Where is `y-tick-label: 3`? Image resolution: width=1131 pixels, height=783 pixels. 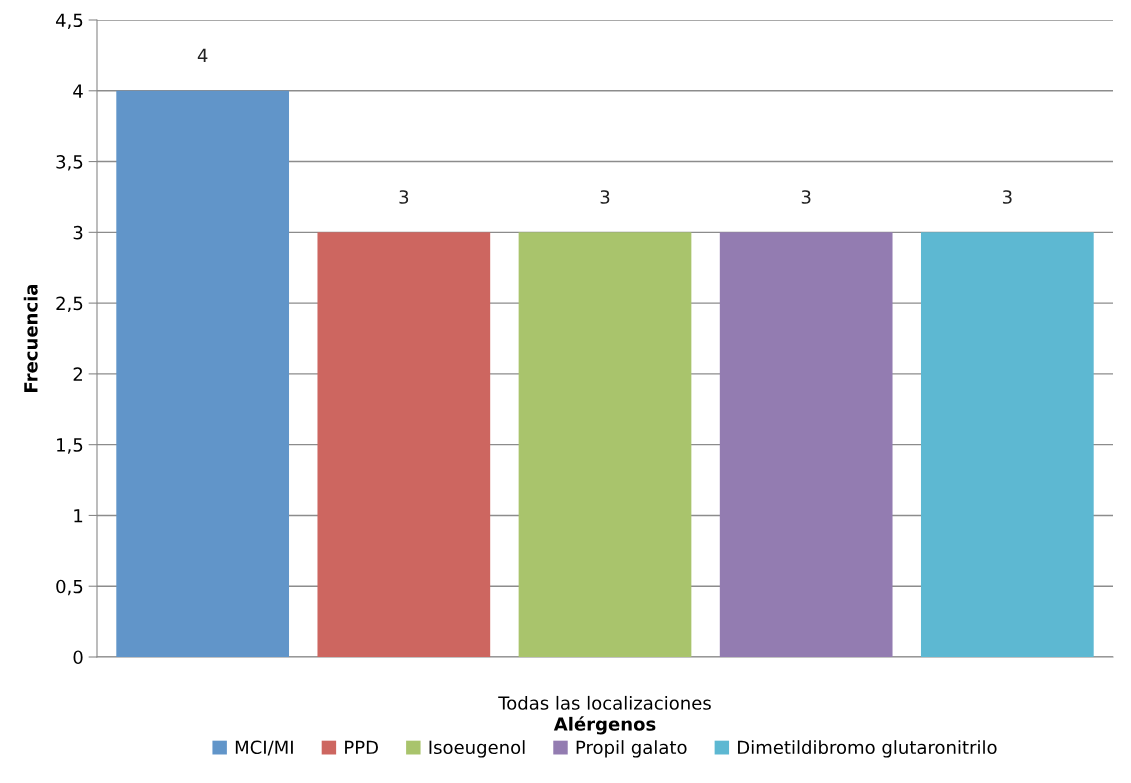 y-tick-label: 3 is located at coordinates (78, 232).